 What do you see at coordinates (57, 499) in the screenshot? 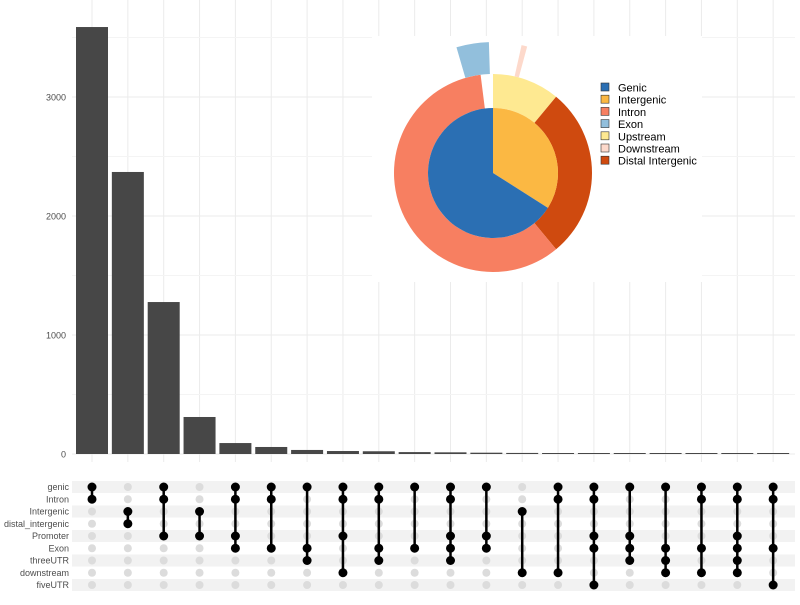
I see `set-label: Intron` at bounding box center [57, 499].